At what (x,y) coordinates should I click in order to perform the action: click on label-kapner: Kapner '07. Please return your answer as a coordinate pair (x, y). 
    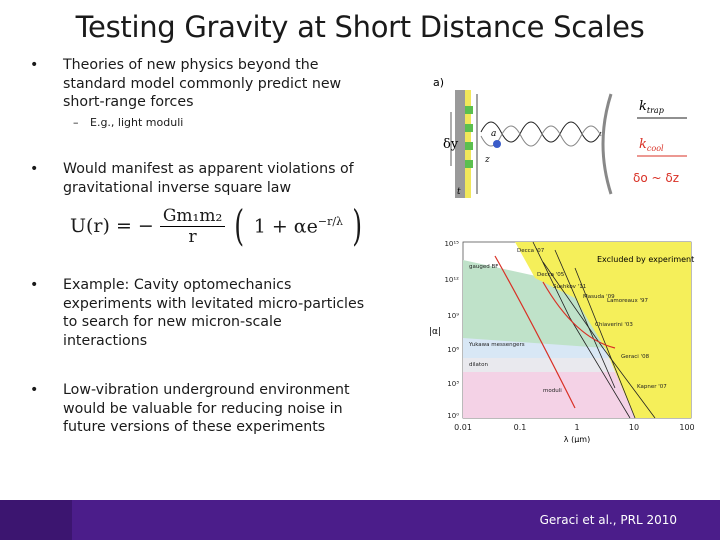
    Looking at the image, I should click on (652, 387).